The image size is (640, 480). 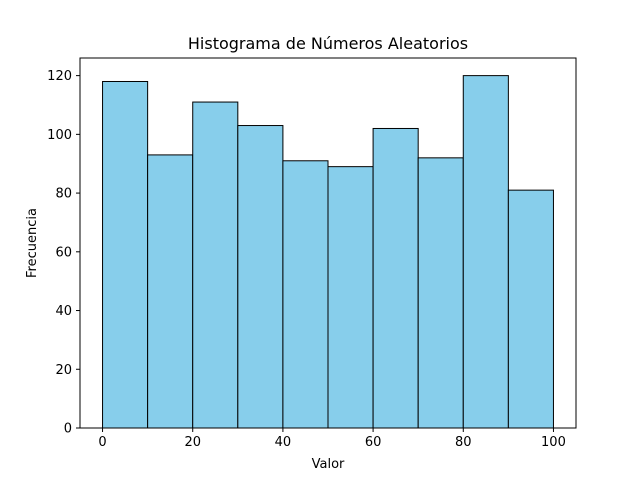 I want to click on y-axis-ticks: 0 20 40 60 80 100 120, so click(x=63, y=253).